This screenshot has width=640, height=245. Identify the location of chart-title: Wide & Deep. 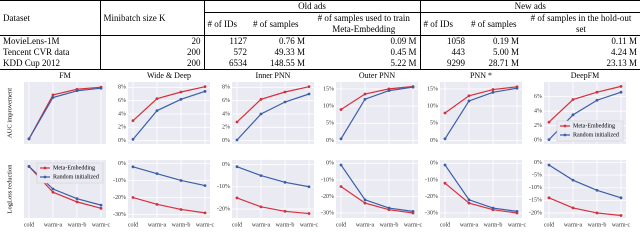
(169, 75).